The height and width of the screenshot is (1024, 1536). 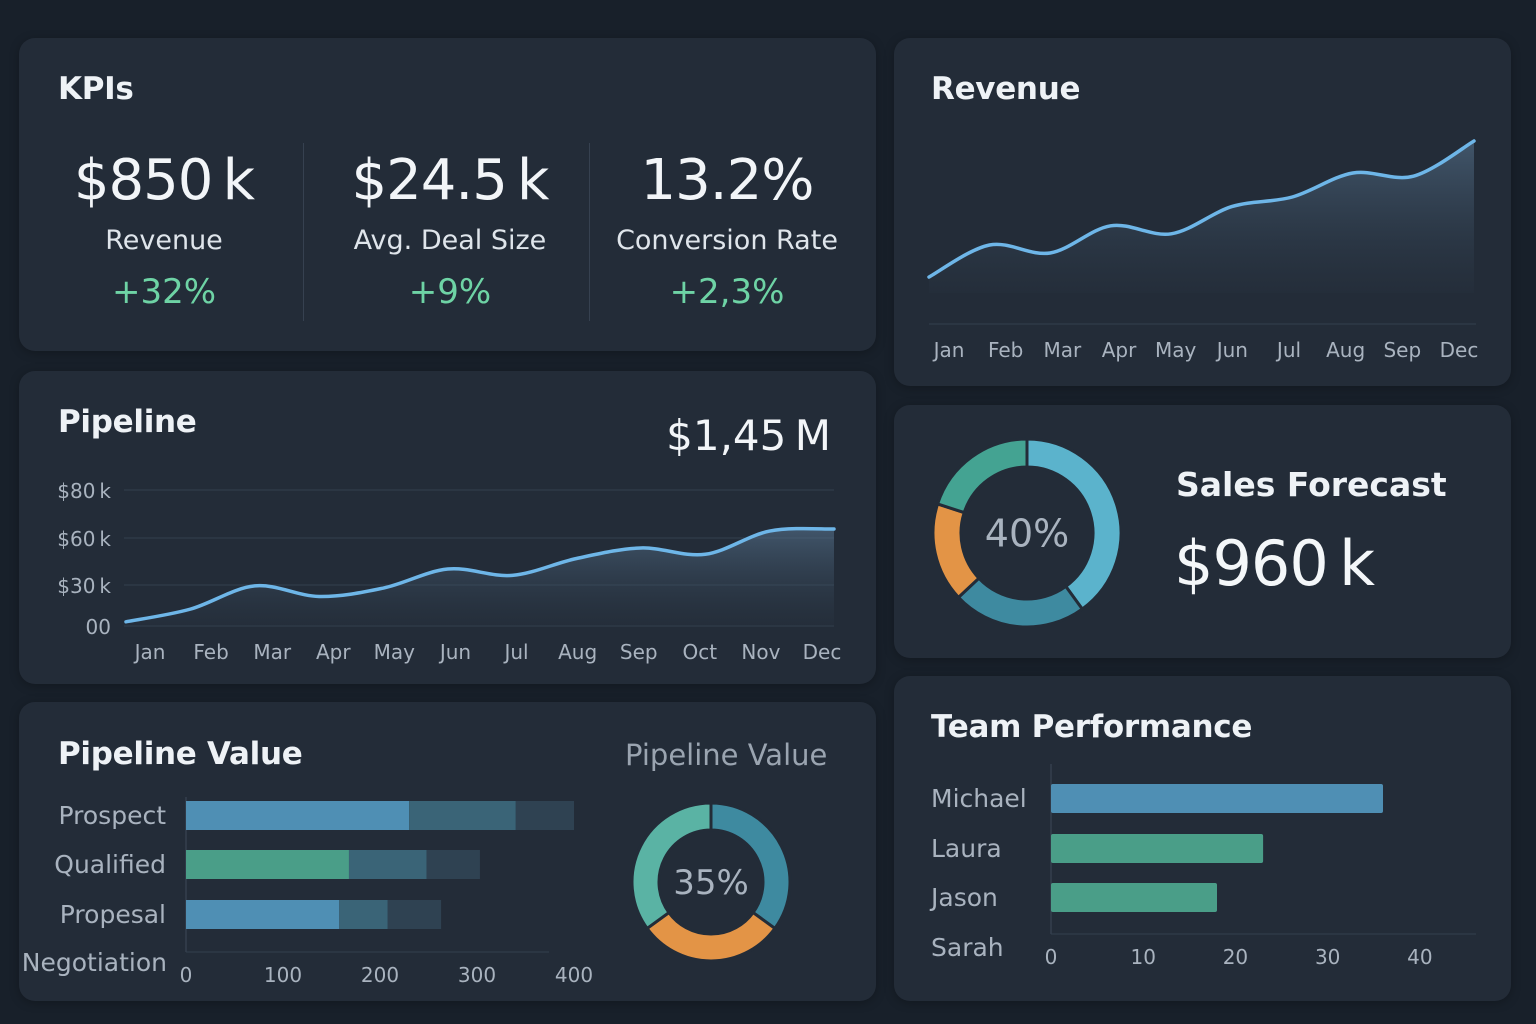 I want to click on kpi-value: $850 k, so click(x=164, y=180).